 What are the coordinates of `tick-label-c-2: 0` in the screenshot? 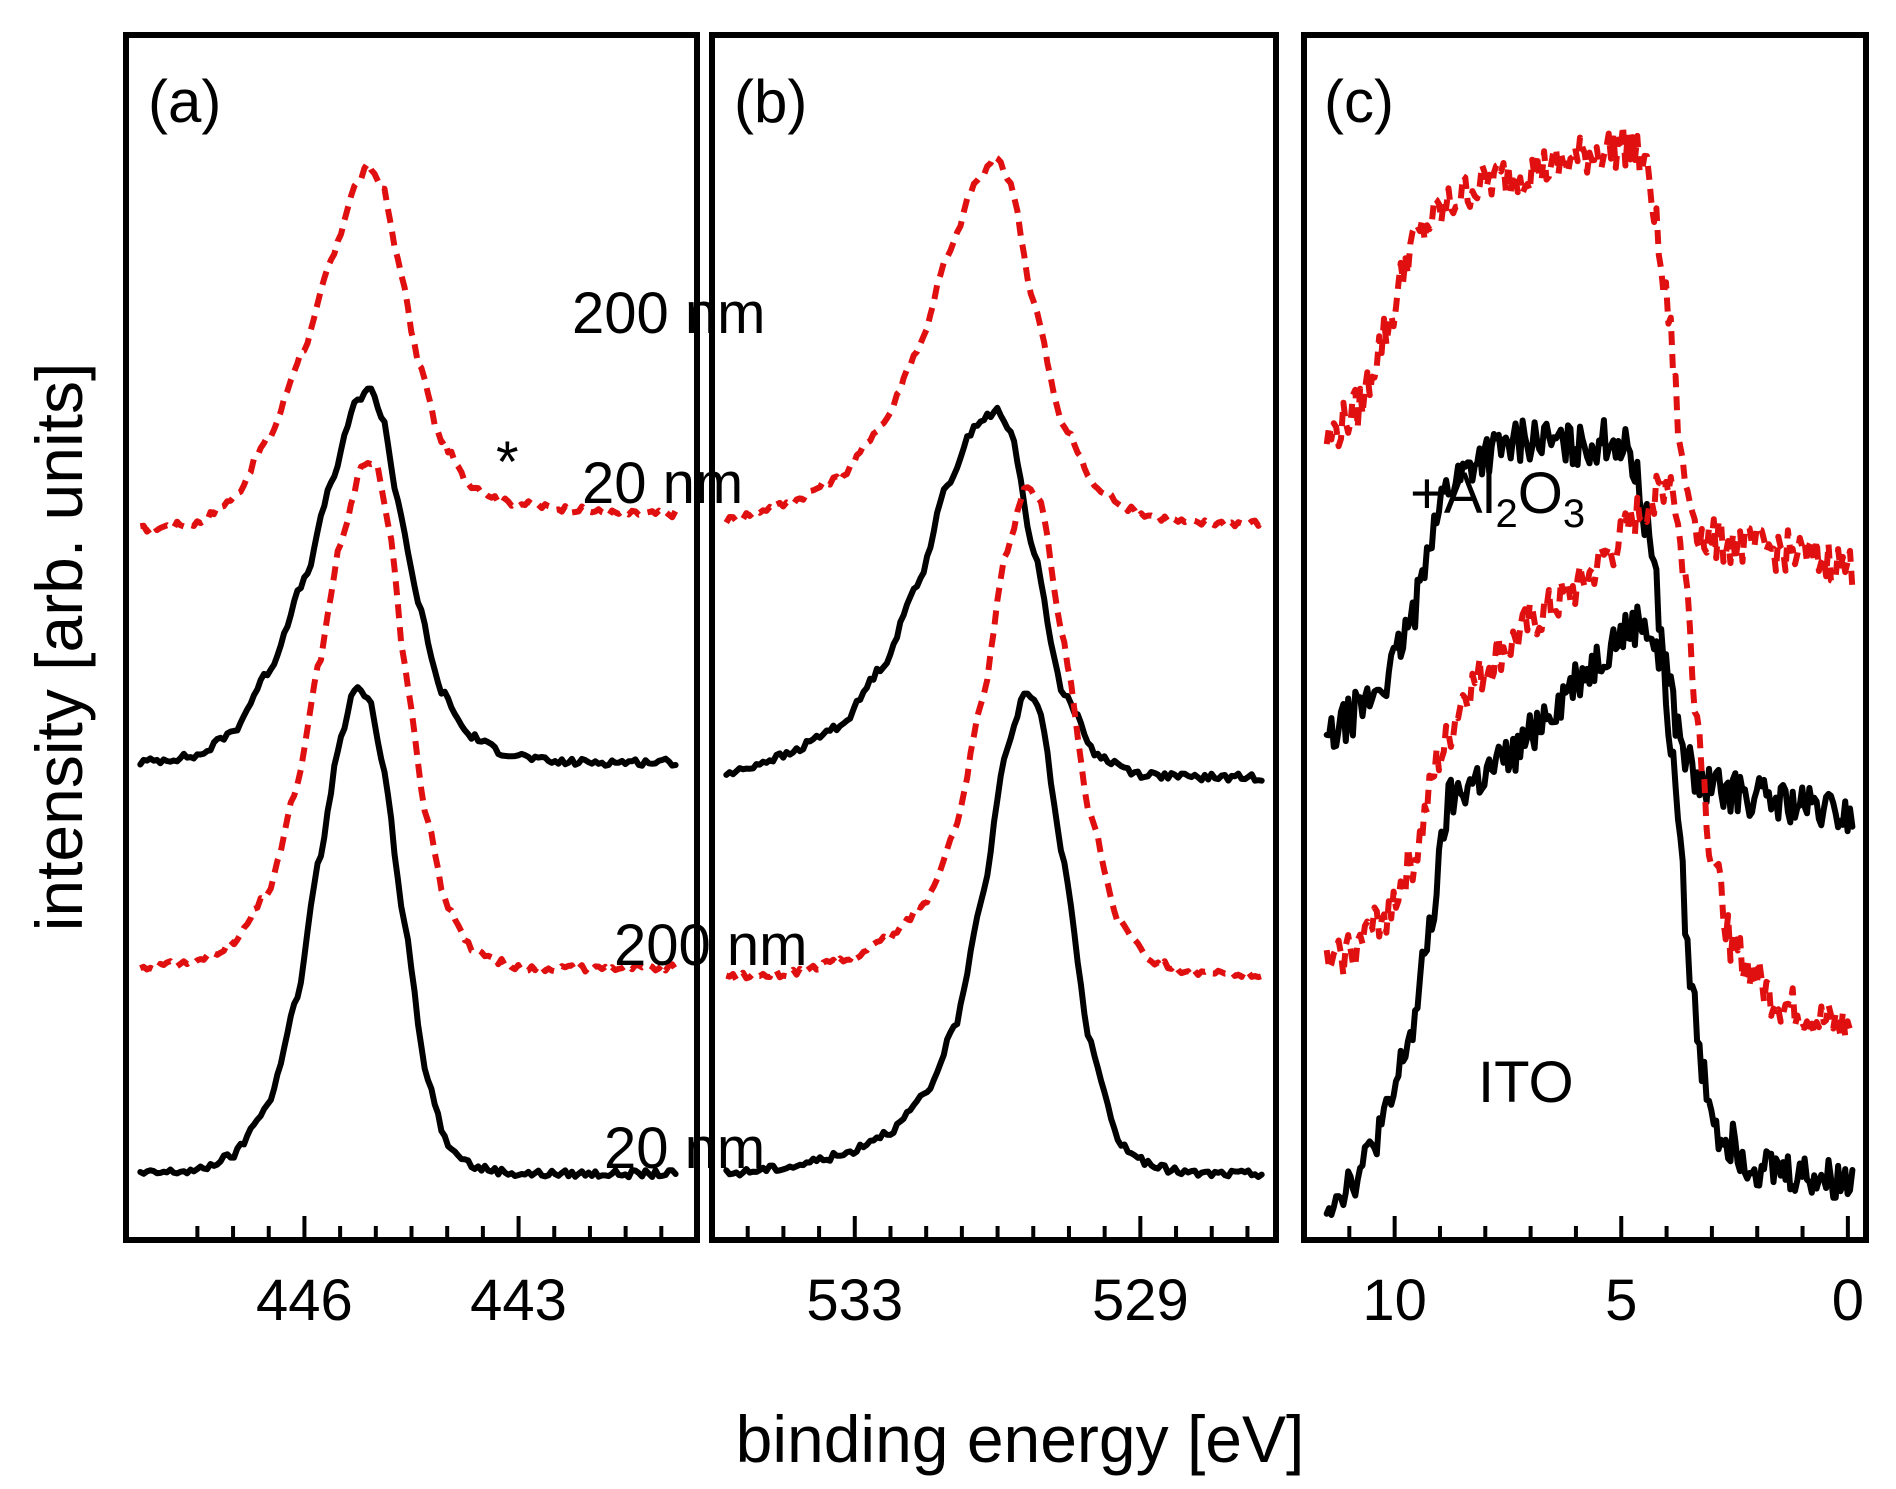 It's located at (1848, 1300).